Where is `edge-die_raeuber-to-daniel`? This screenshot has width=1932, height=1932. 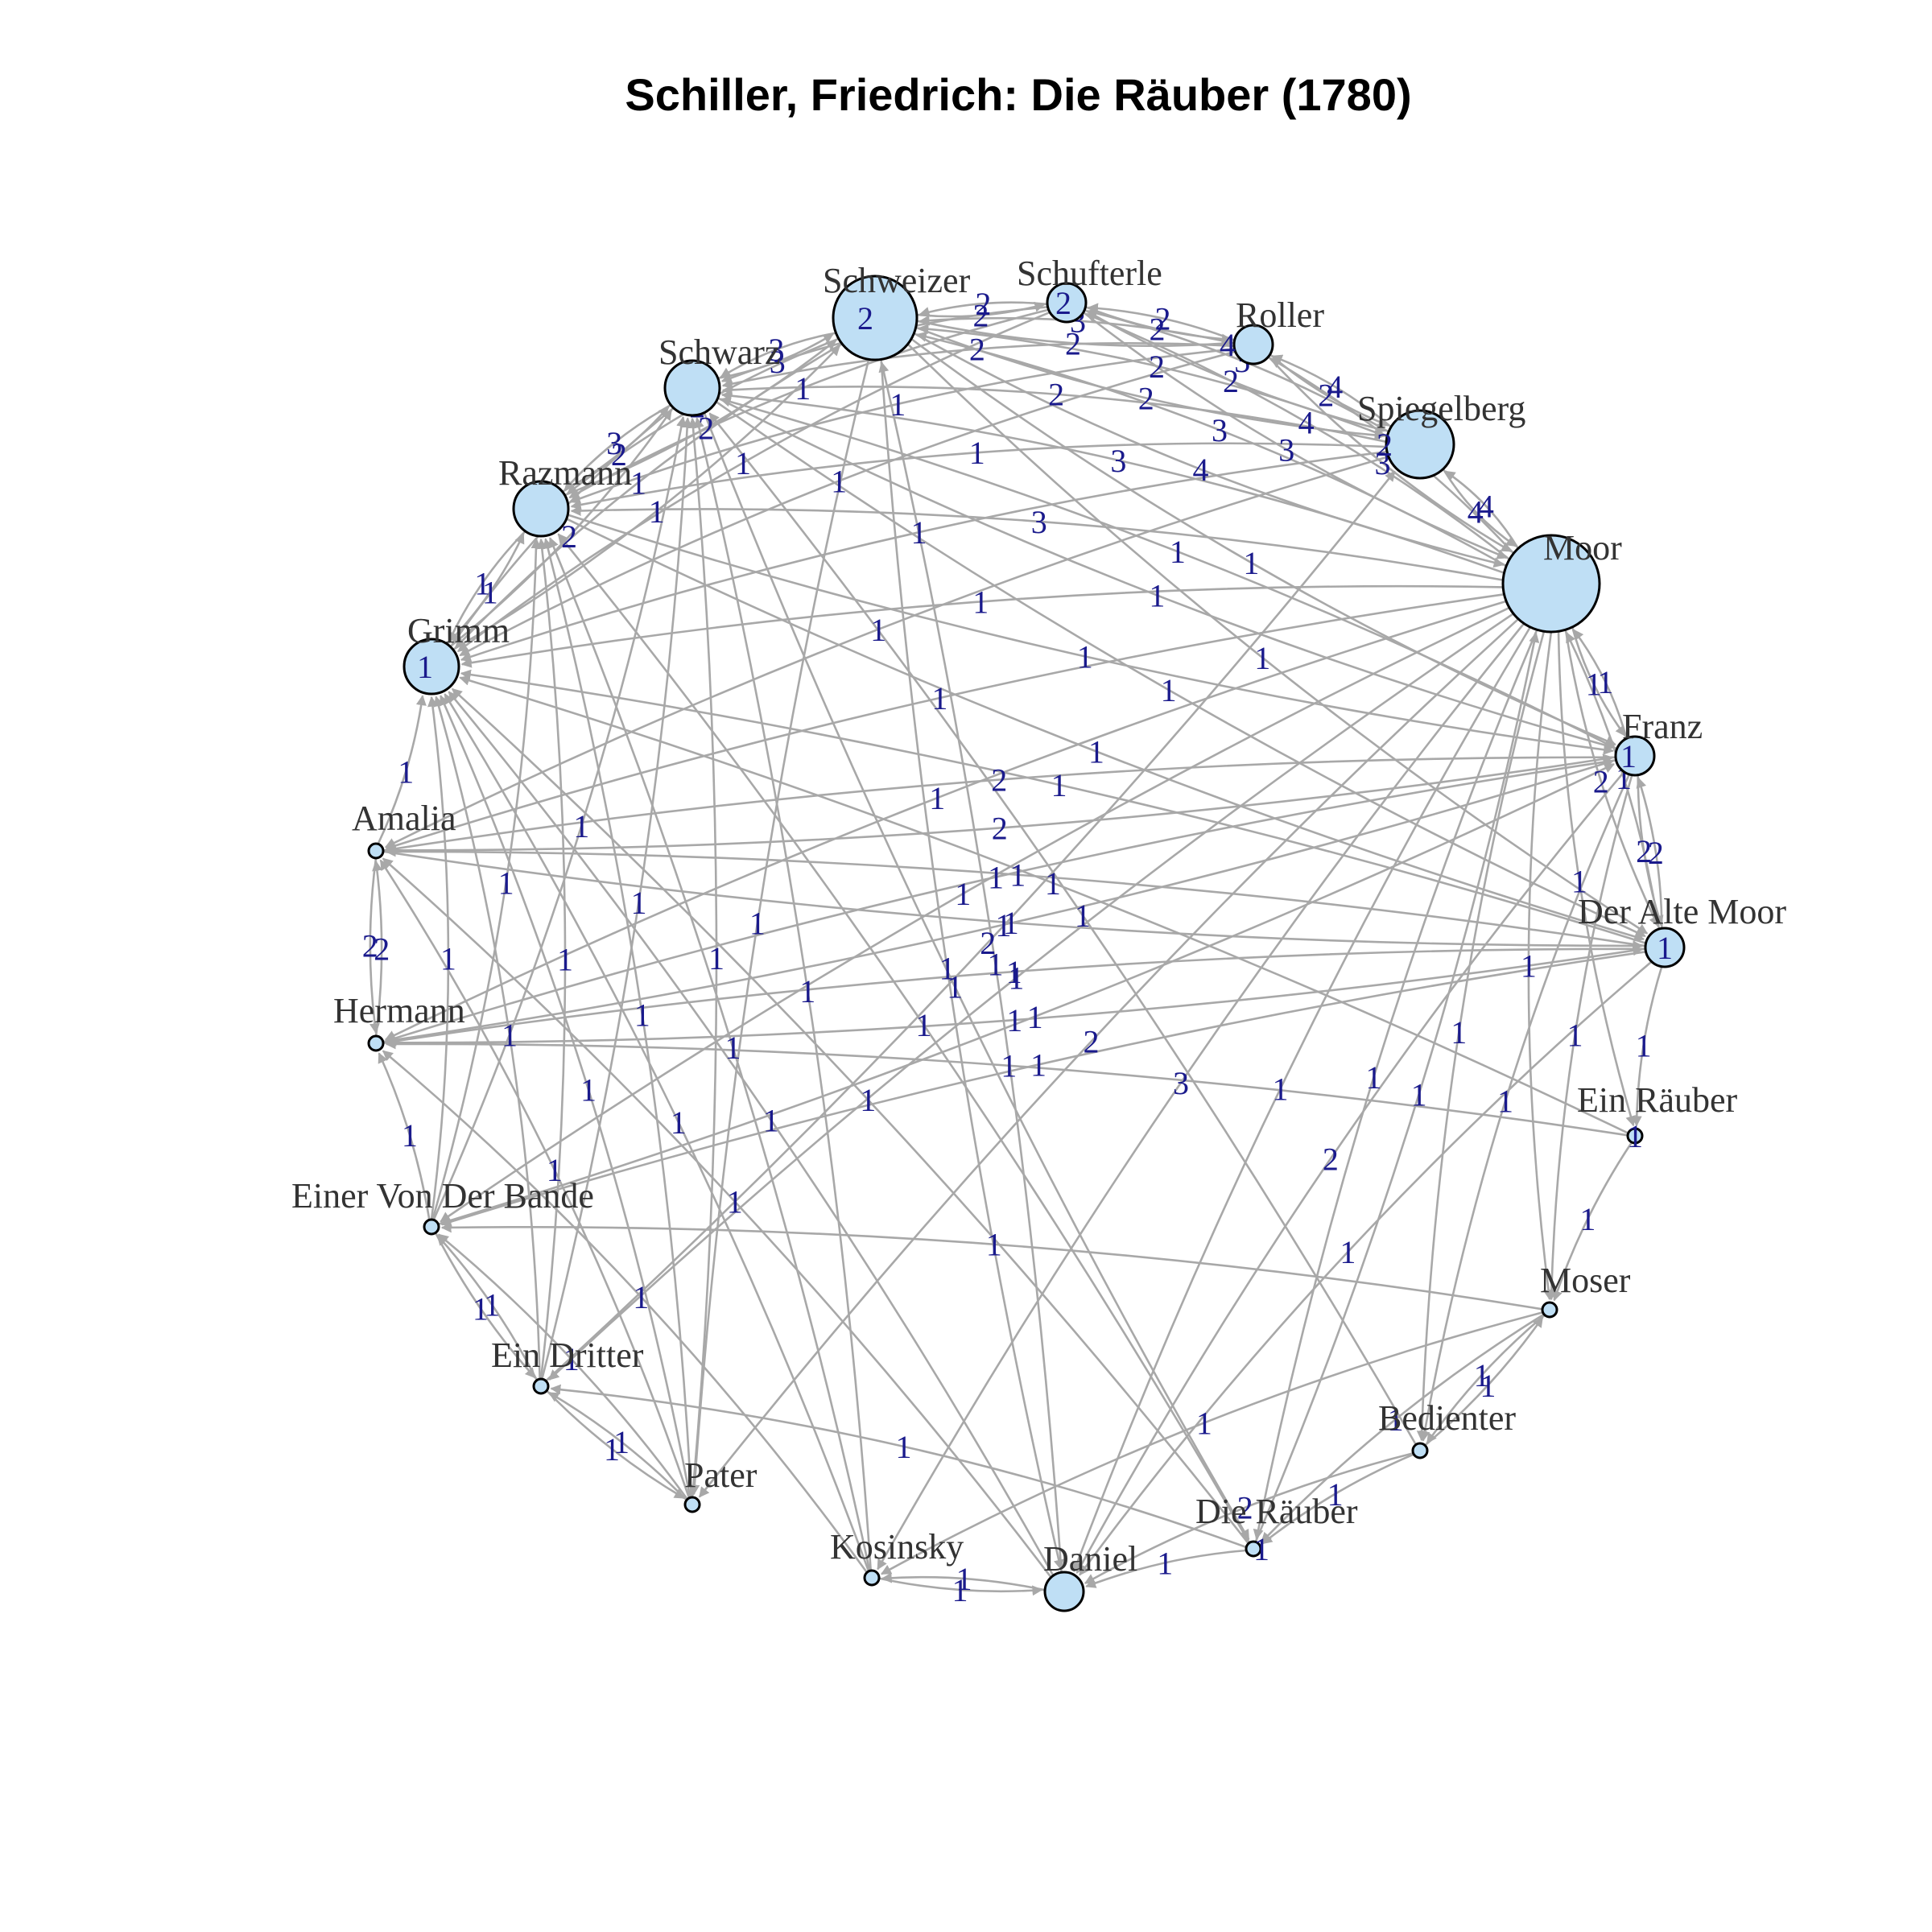 edge-die_raeuber-to-daniel is located at coordinates (1166, 1568).